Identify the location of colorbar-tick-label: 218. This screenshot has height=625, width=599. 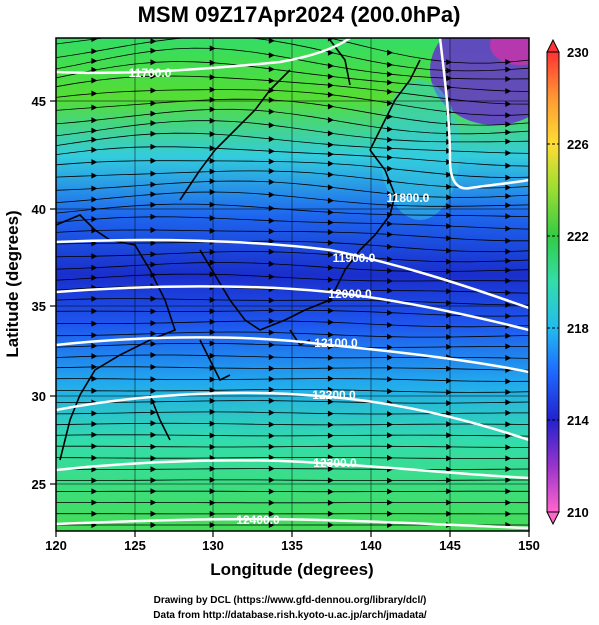
(578, 328).